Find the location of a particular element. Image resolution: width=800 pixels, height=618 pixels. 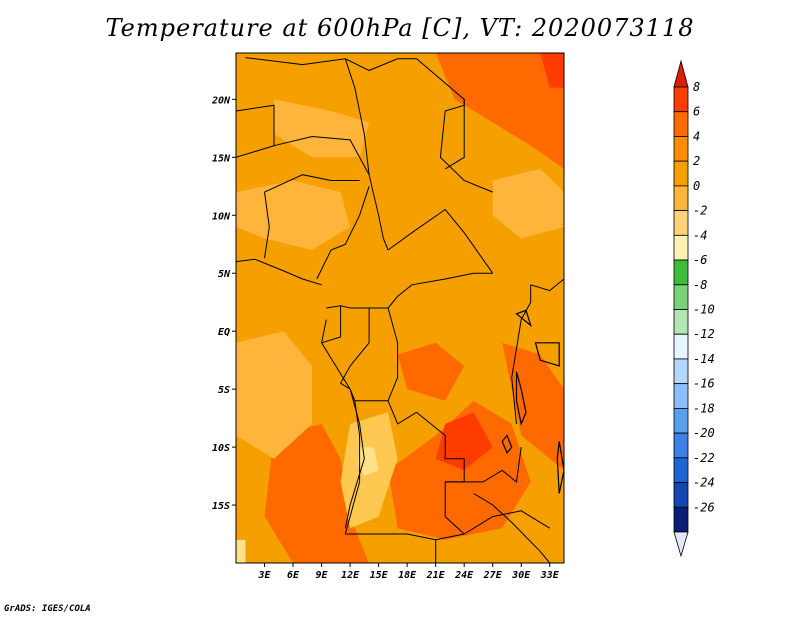

x-tick-label: 15E is located at coordinates (379, 575).